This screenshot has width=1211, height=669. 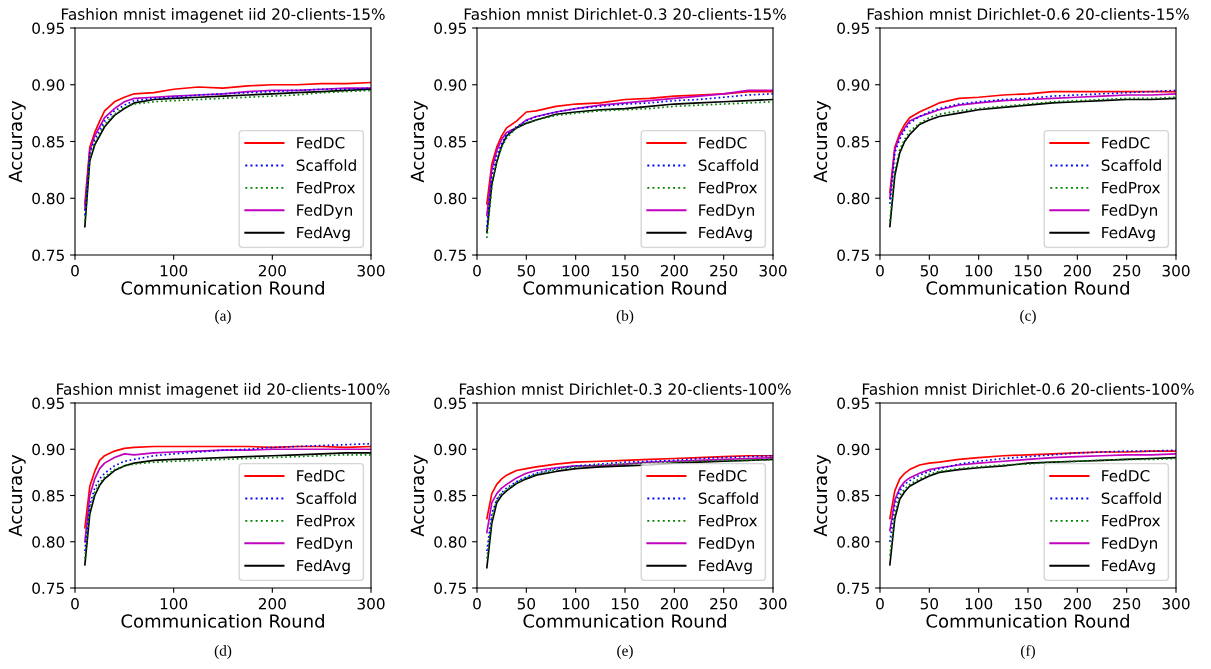 What do you see at coordinates (625, 389) in the screenshot?
I see `chart-title: Fashion mnist Dirichlet-0.3 20-clients-100%` at bounding box center [625, 389].